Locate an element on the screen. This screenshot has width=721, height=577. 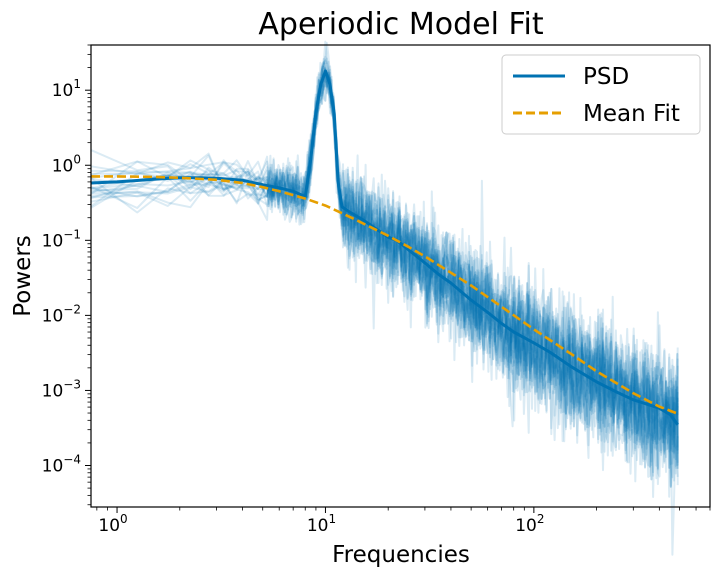
y-axis-label: Powers is located at coordinates (23, 276).